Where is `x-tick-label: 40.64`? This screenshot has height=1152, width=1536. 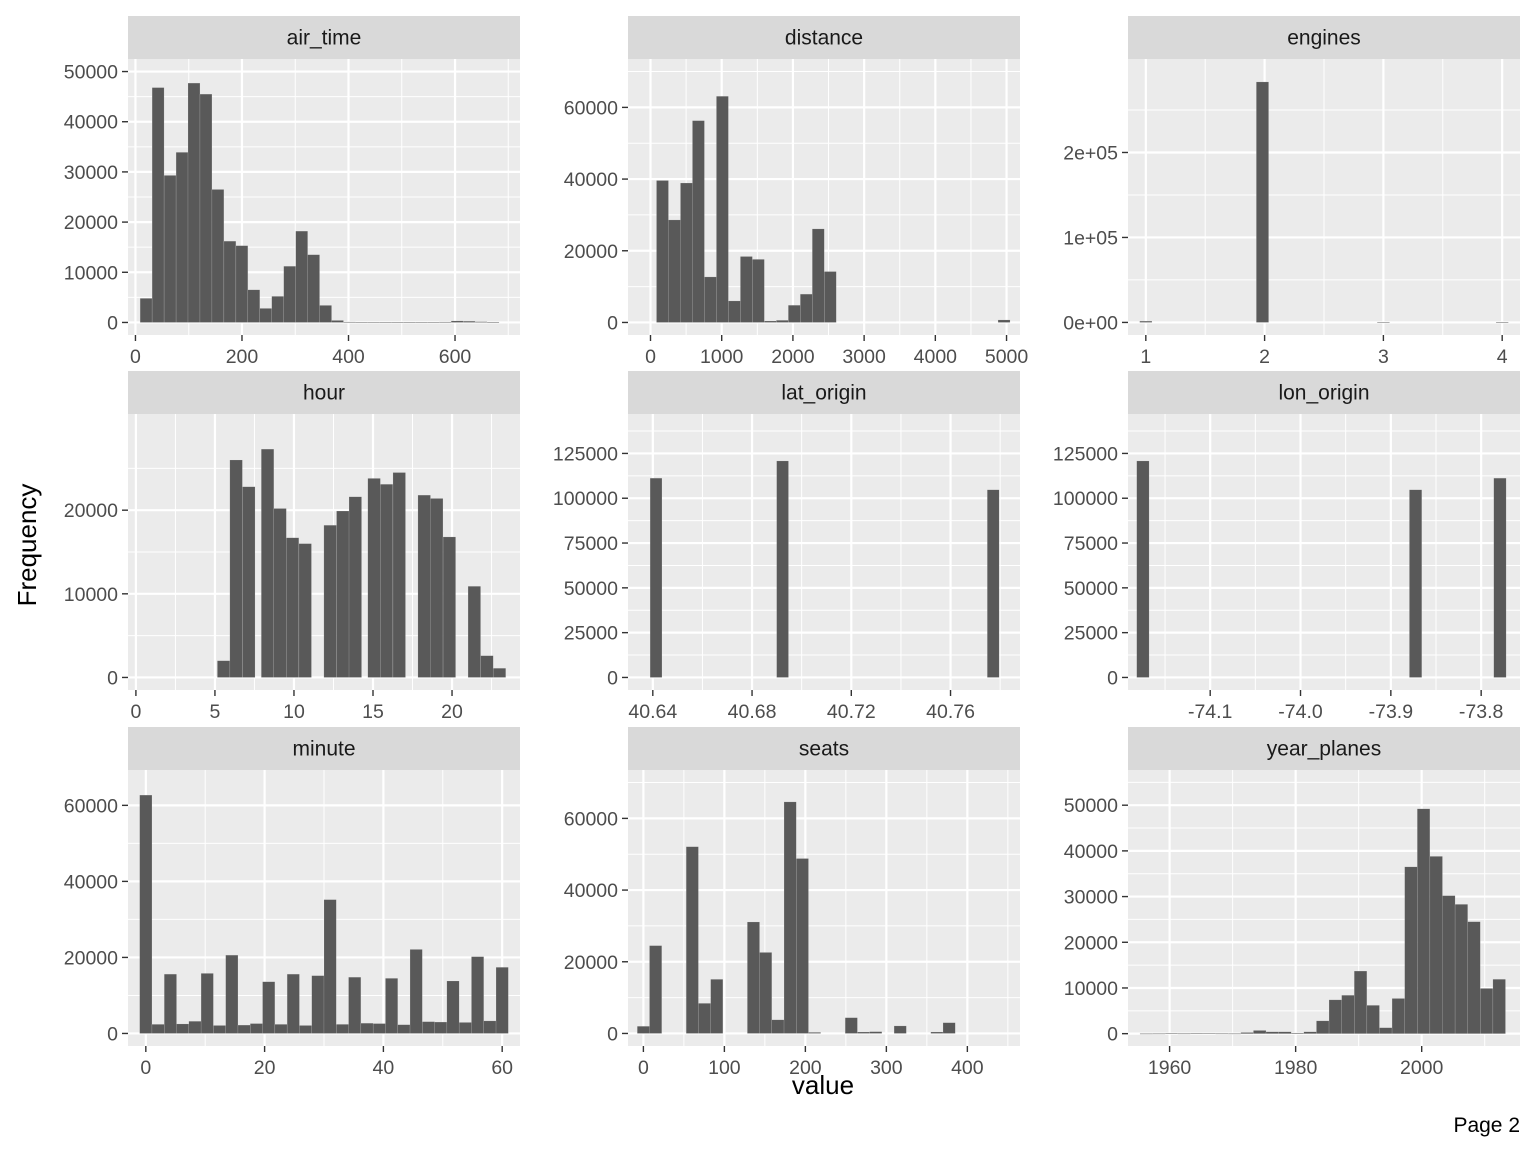 x-tick-label: 40.64 is located at coordinates (652, 712).